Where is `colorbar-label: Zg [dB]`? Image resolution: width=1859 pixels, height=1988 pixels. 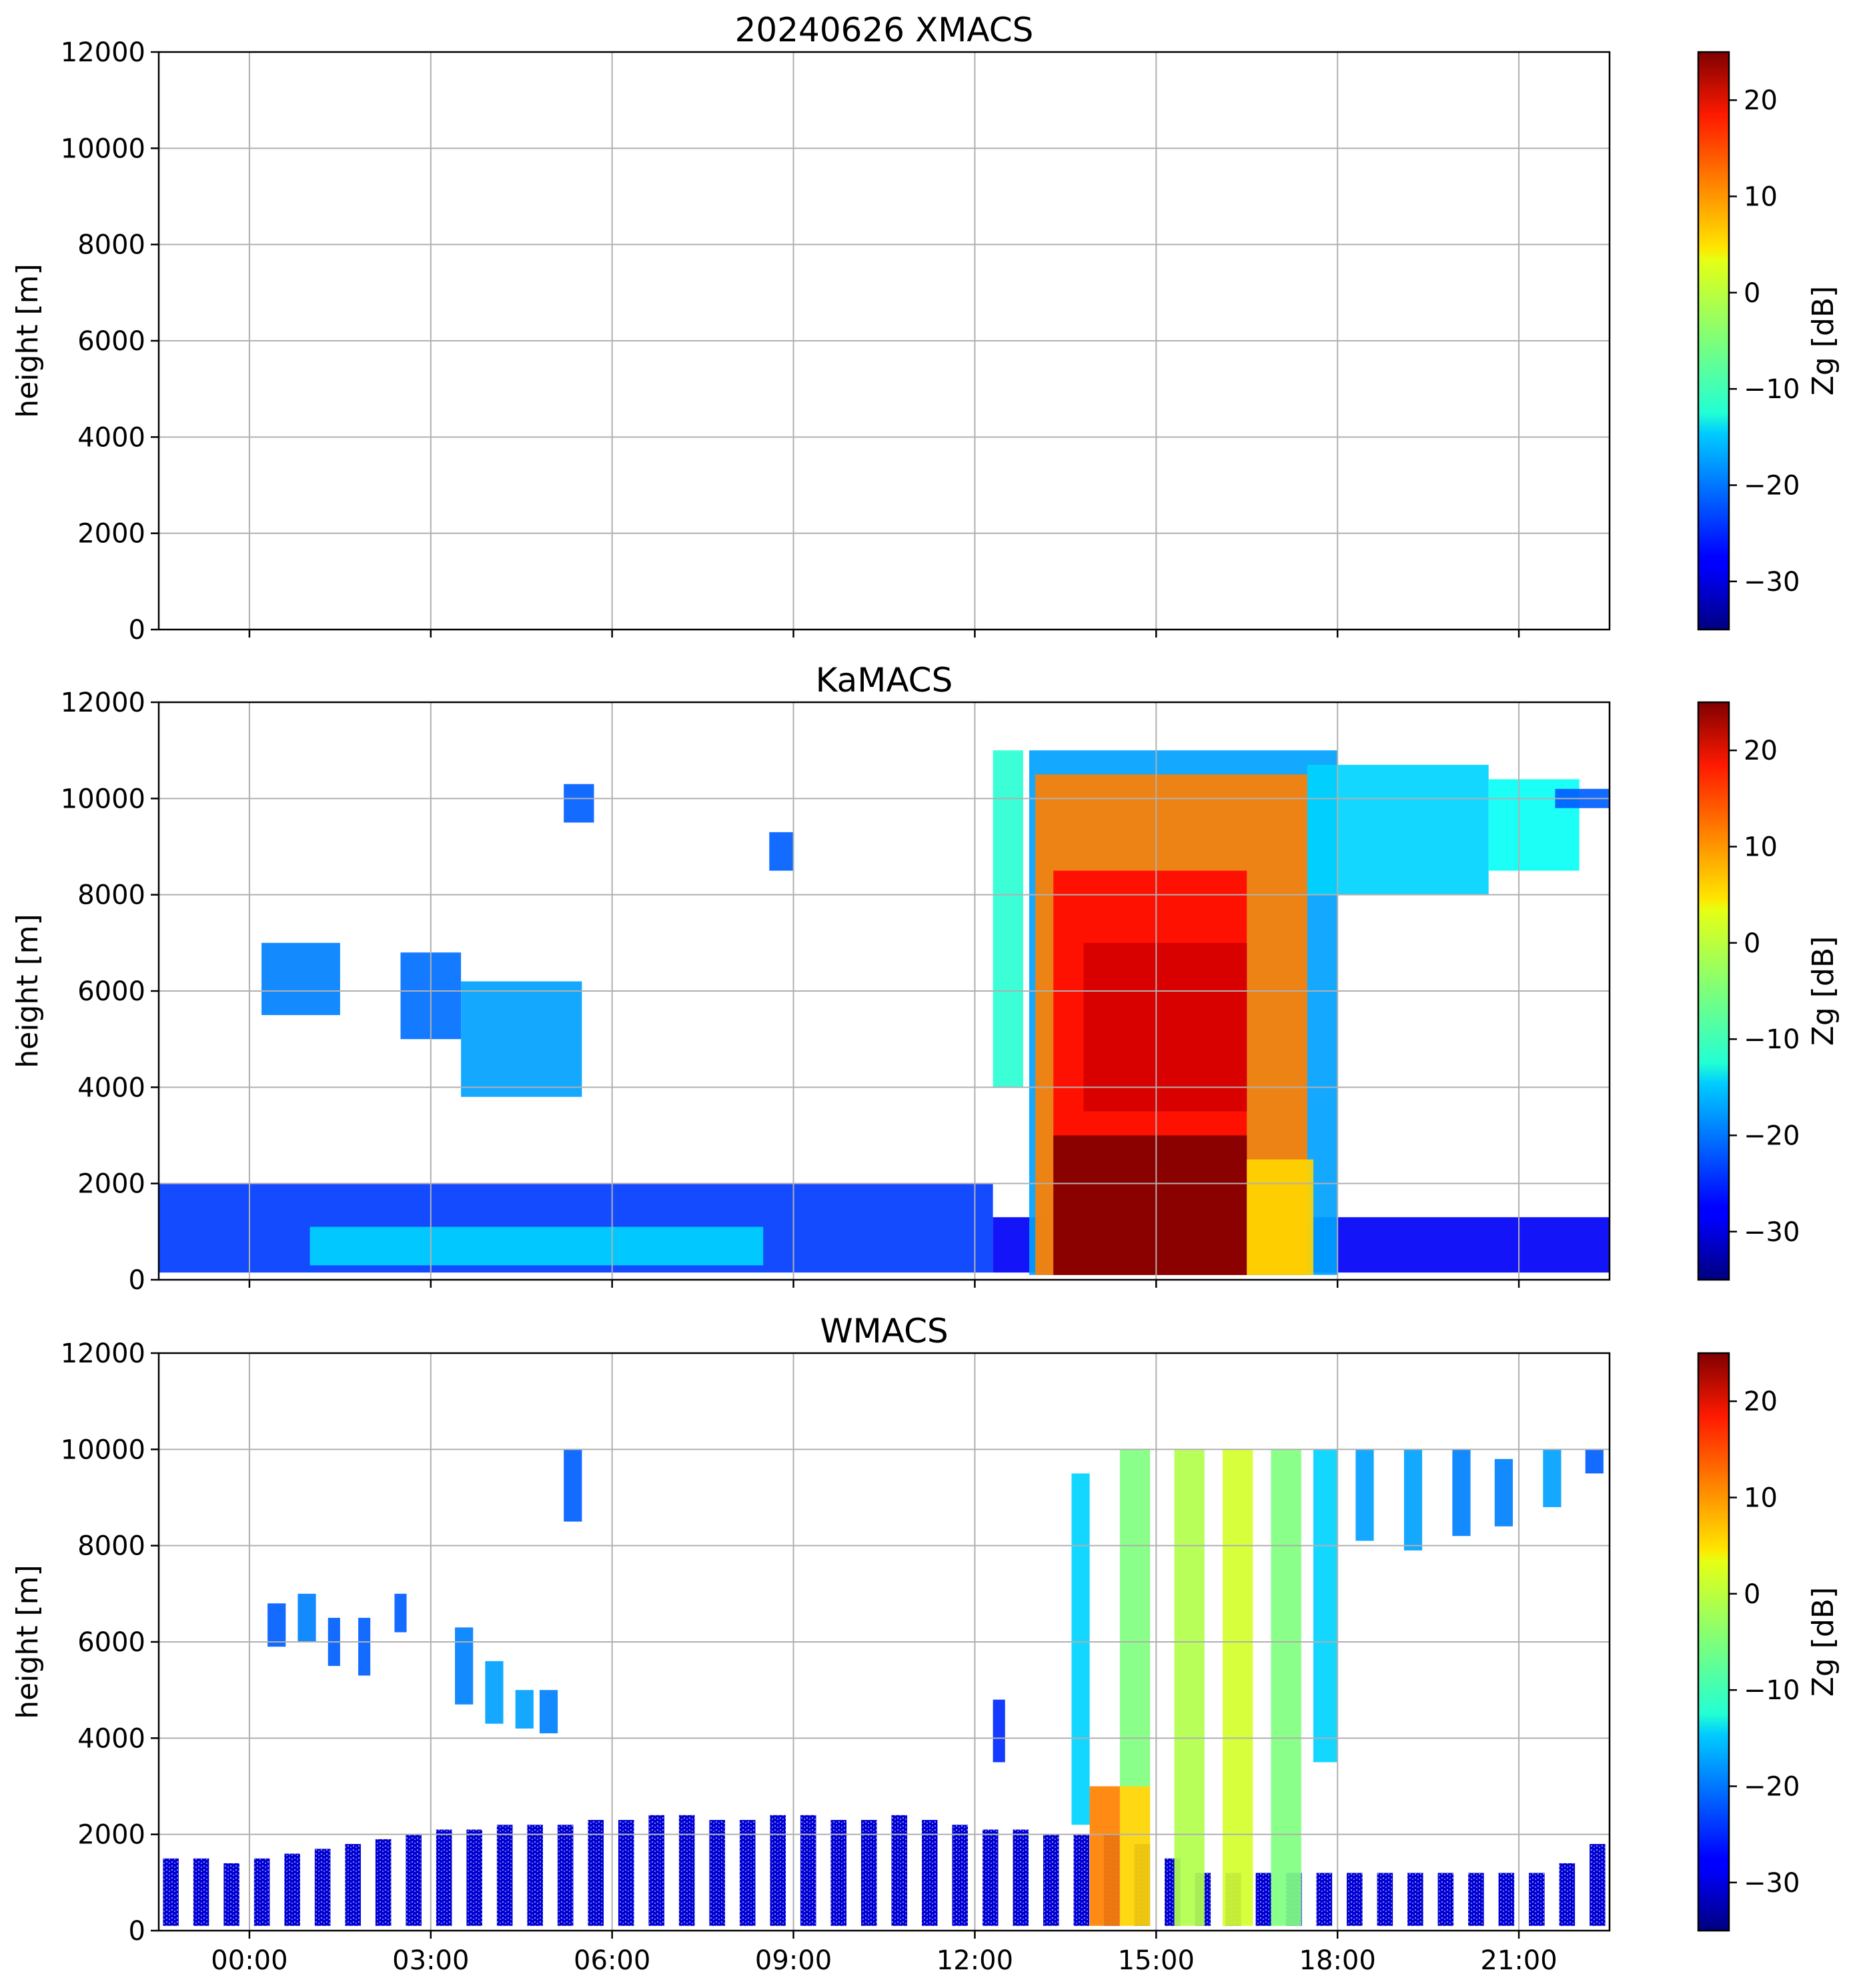
colorbar-label: Zg [dB] is located at coordinates (1823, 1642).